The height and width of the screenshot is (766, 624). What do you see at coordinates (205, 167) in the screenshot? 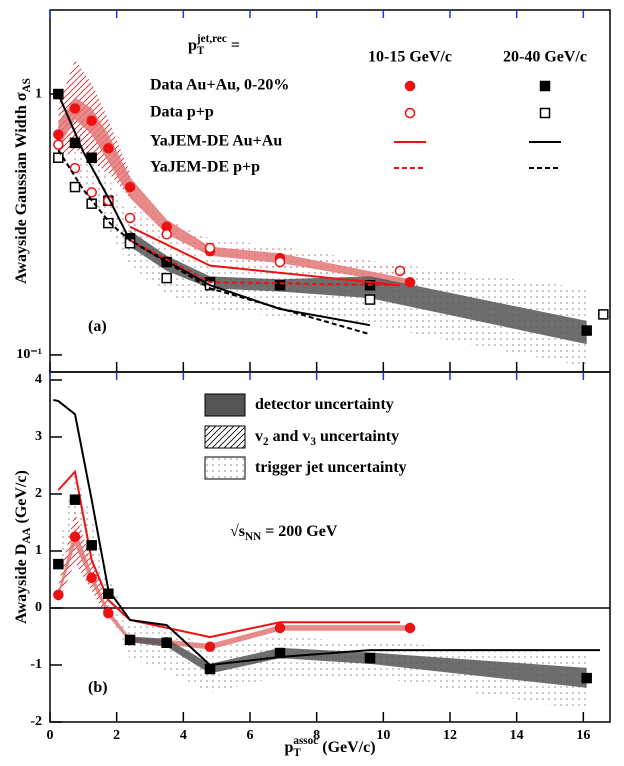
I see `legend-label: YaJEM-DE p+p` at bounding box center [205, 167].